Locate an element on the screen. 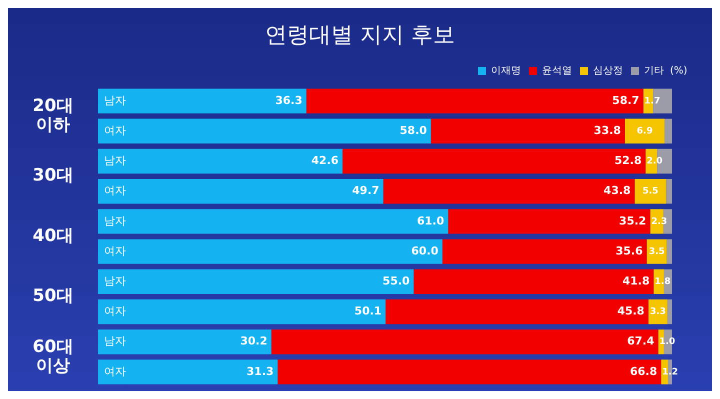  data-label: 43.8 is located at coordinates (617, 191).